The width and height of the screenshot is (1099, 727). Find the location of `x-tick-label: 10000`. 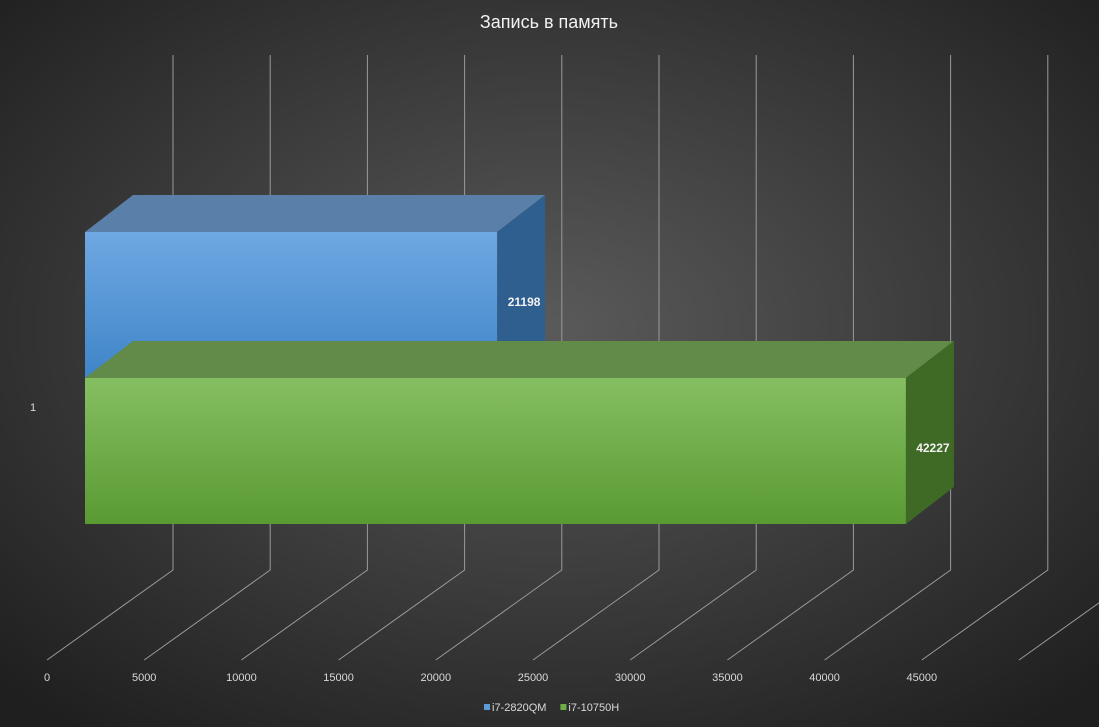

x-tick-label: 10000 is located at coordinates (241, 678).